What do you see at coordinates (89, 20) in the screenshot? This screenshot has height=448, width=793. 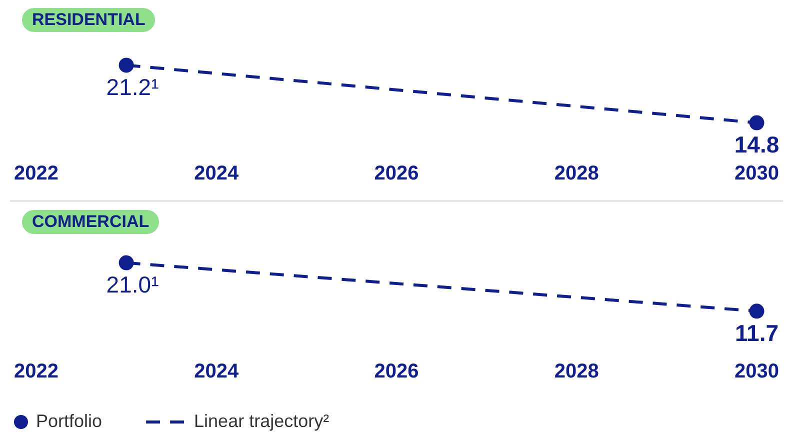 I see `chart-title: RESIDENTIAL` at bounding box center [89, 20].